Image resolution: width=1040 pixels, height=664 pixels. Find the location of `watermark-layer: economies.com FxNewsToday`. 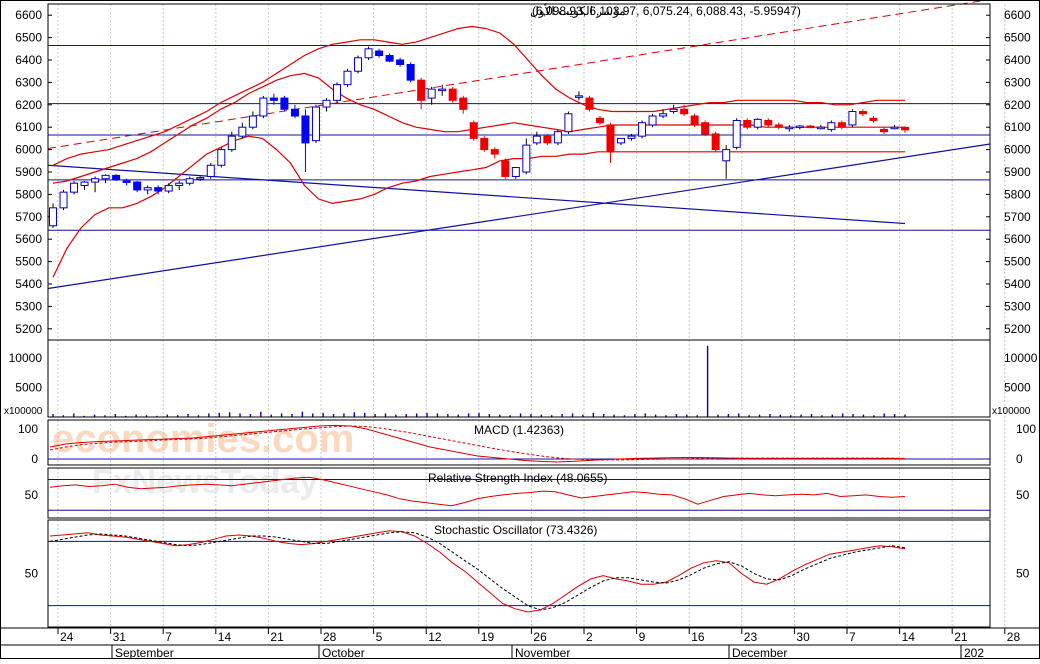

watermark-layer: economies.com FxNewsToday is located at coordinates (203, 459).